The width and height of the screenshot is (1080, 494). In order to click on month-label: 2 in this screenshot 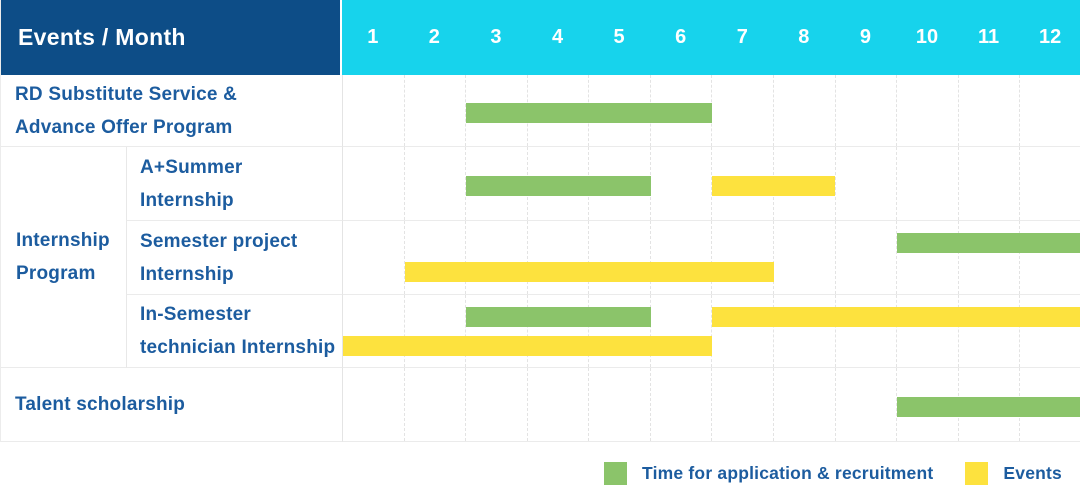, I will do `click(434, 37)`.